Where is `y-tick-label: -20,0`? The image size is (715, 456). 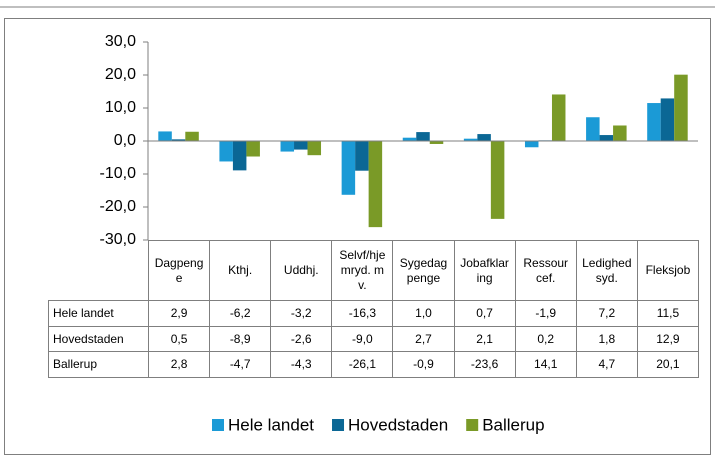 y-tick-label: -20,0 is located at coordinates (118, 206).